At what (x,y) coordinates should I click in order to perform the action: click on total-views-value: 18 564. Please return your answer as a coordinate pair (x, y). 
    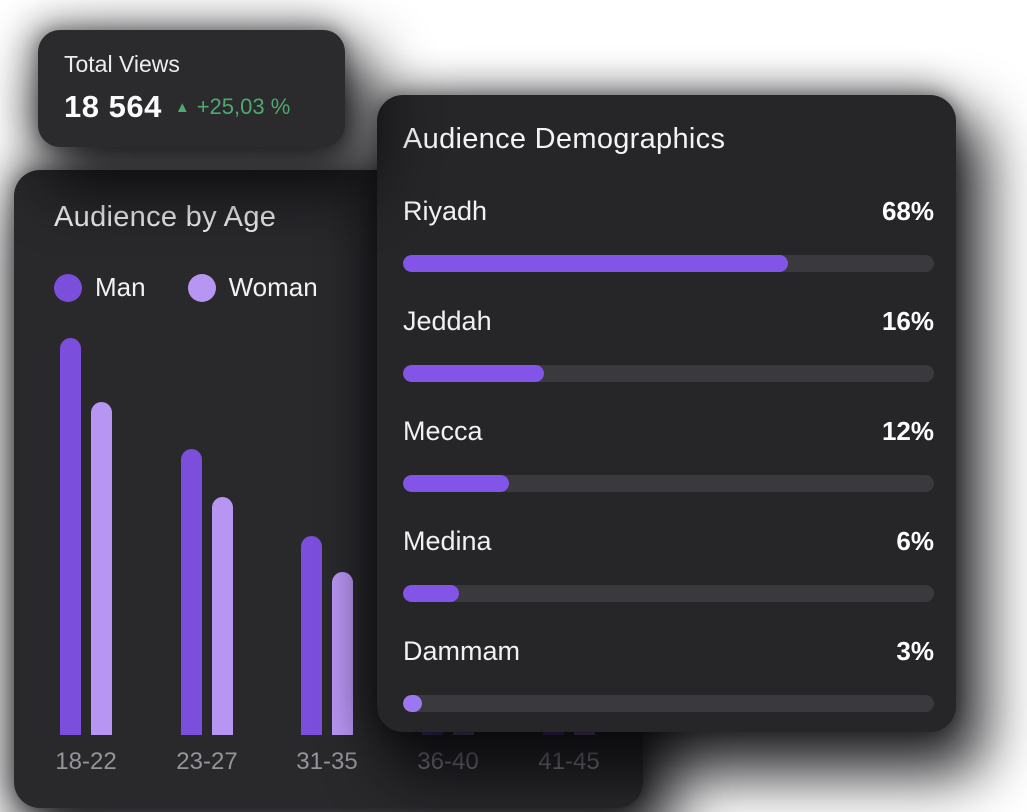
    Looking at the image, I should click on (113, 106).